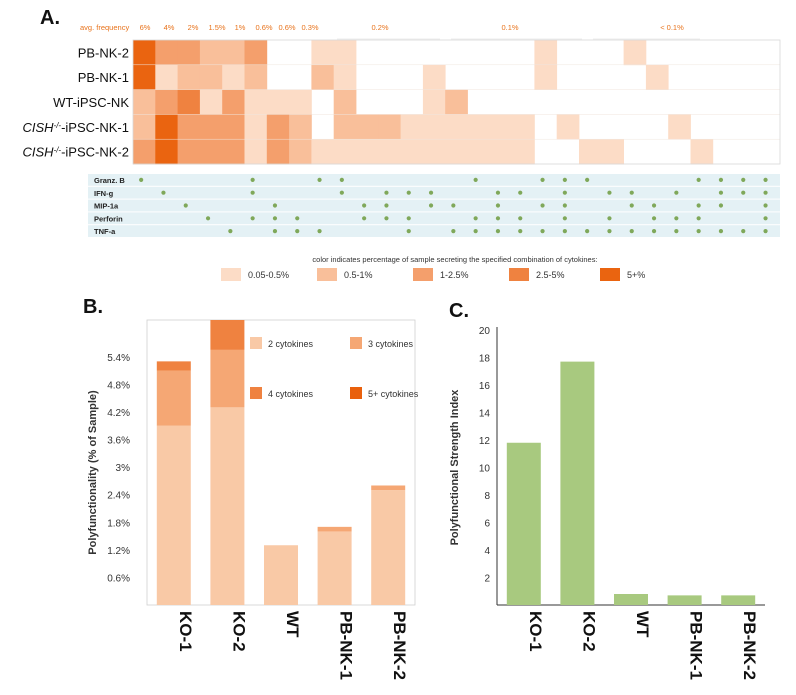  I want to click on chart-c-x-label: PB-NK-2, so click(749, 645).